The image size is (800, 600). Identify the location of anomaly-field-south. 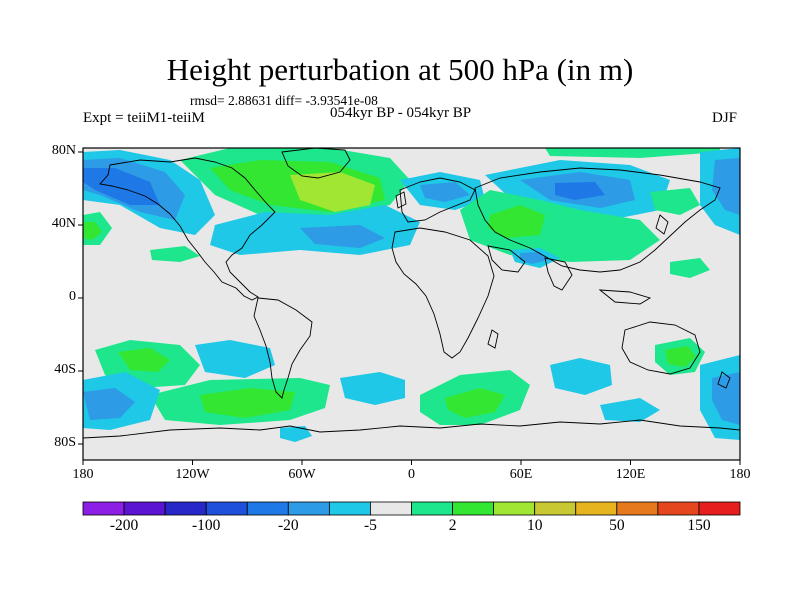
(411, 390).